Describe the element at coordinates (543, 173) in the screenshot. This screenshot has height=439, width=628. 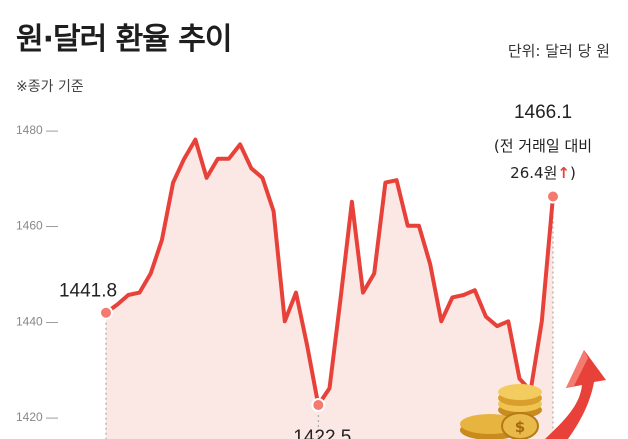
I see `label-last-change-line2: 26.4원↑)` at that location.